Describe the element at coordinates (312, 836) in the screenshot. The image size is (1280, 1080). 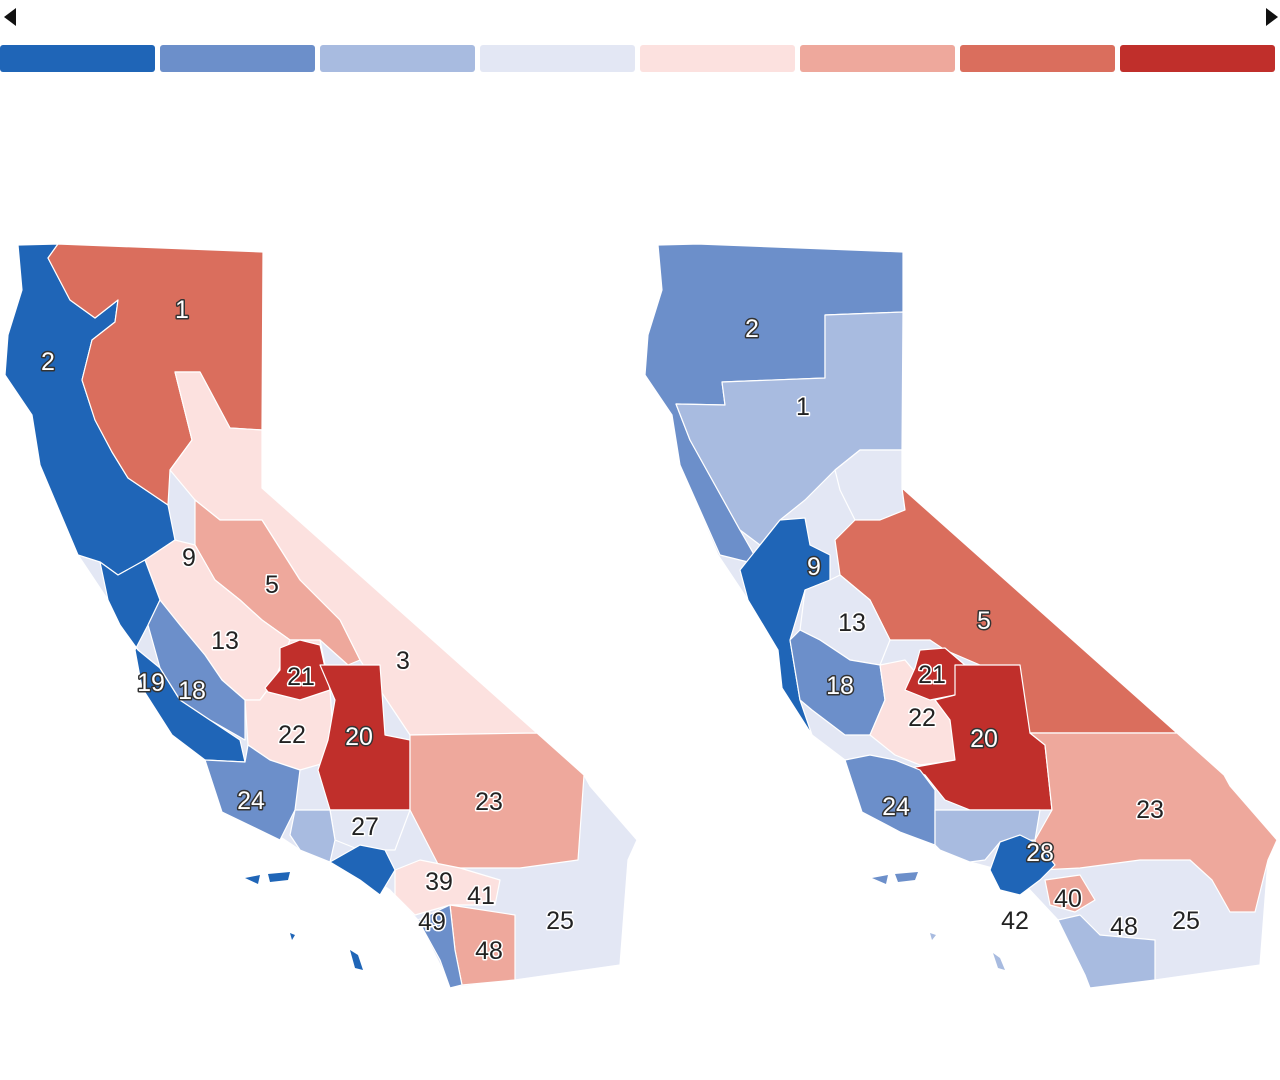
I see `district-la-east` at that location.